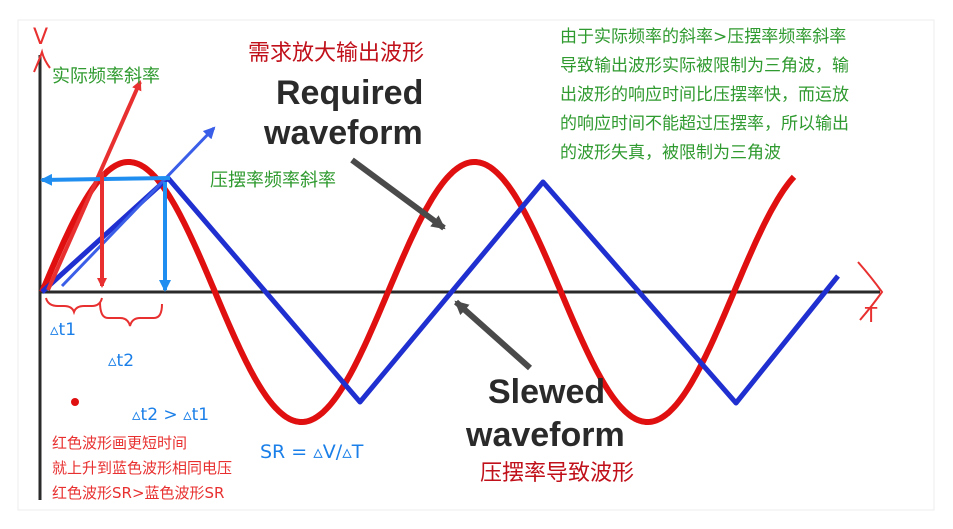  Describe the element at coordinates (546, 392) in the screenshot. I see `slewed-label-line1: Slewed` at that location.